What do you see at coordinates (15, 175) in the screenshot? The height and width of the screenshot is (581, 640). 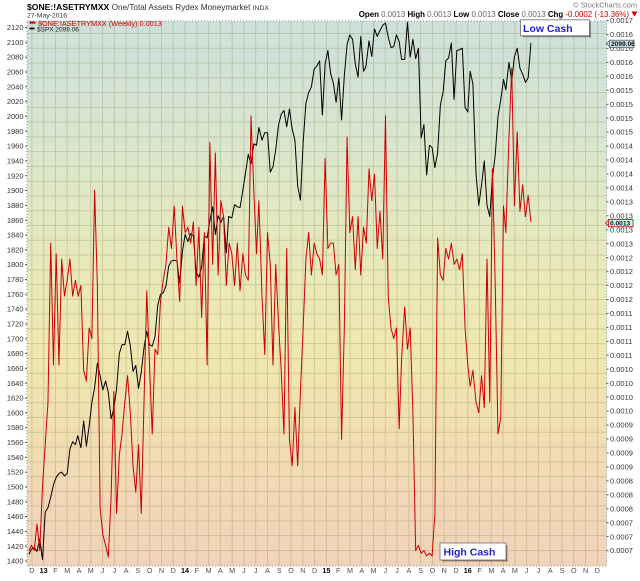 I see `svg-text: 1920` at bounding box center [15, 175].